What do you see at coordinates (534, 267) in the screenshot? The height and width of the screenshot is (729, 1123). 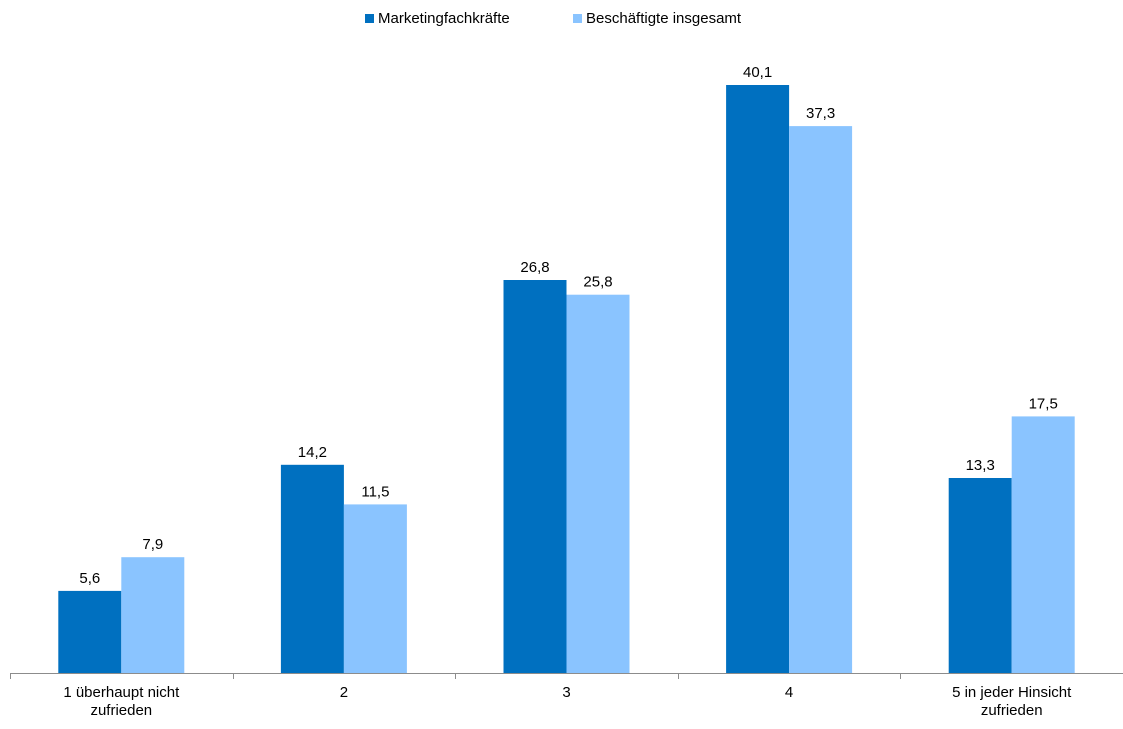 I see `data-label: 26,8` at bounding box center [534, 267].